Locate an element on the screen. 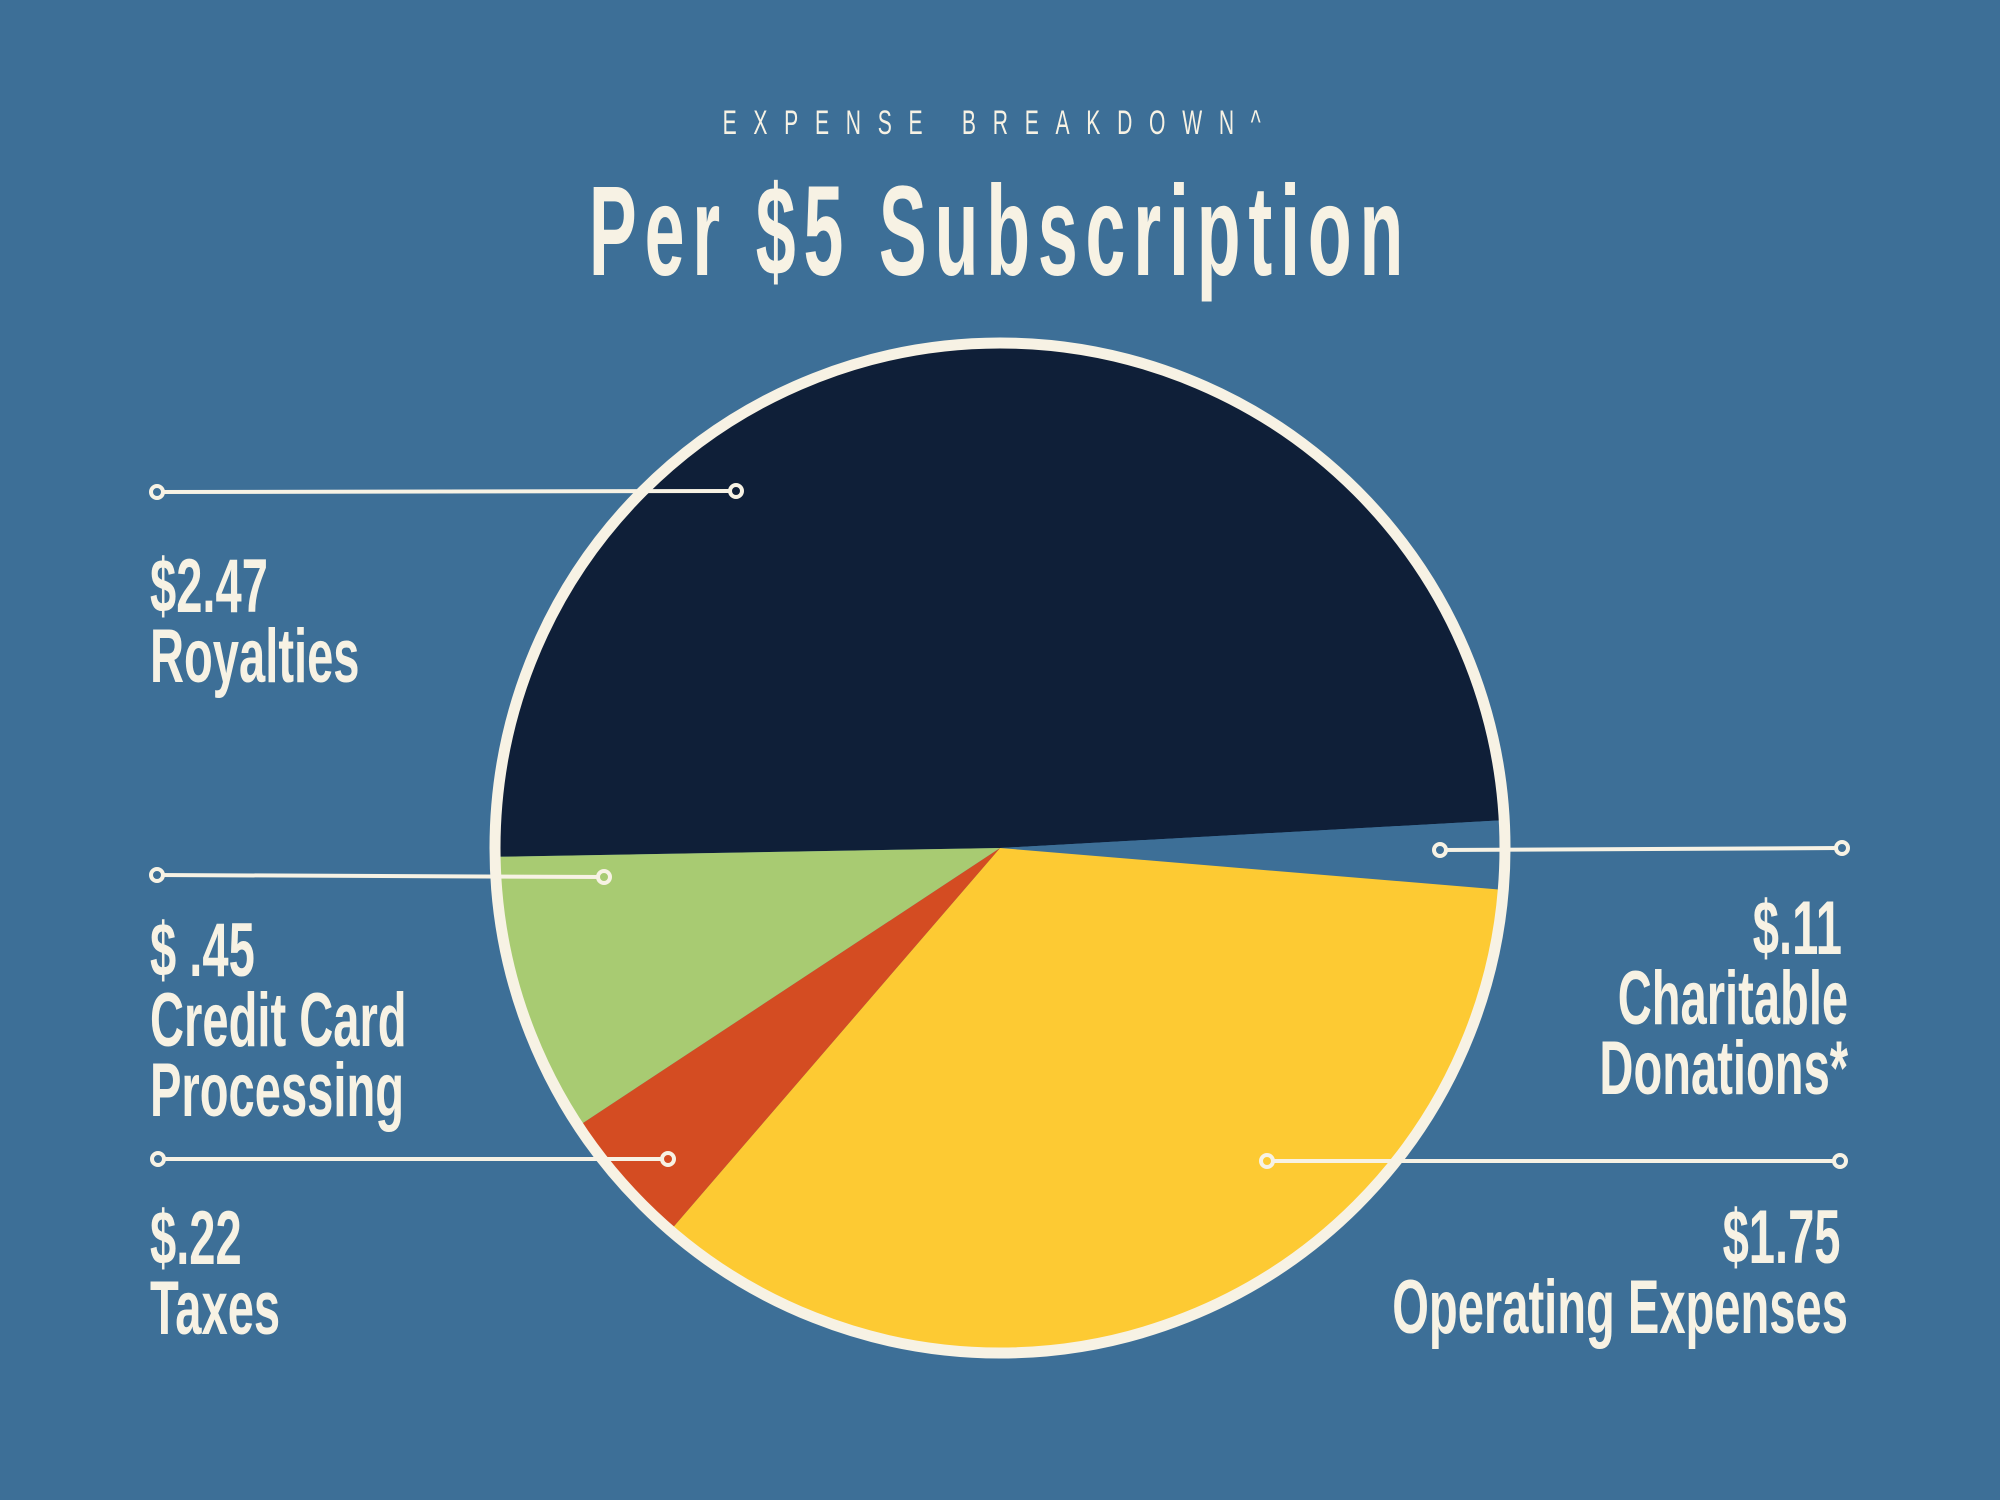  label-credit: $ .45 Credit Card Processing is located at coordinates (278, 1020).